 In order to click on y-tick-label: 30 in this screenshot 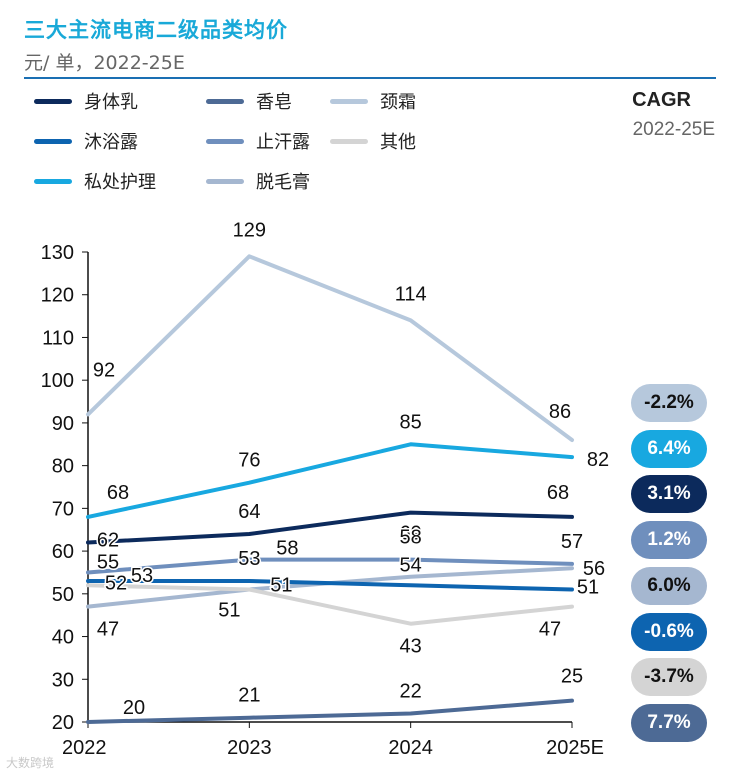, I will do `click(63, 680)`.